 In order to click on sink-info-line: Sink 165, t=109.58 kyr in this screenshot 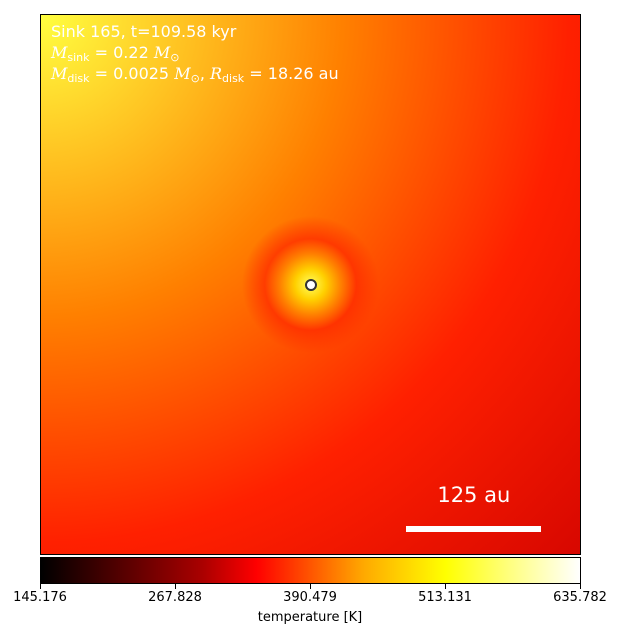, I will do `click(144, 31)`.